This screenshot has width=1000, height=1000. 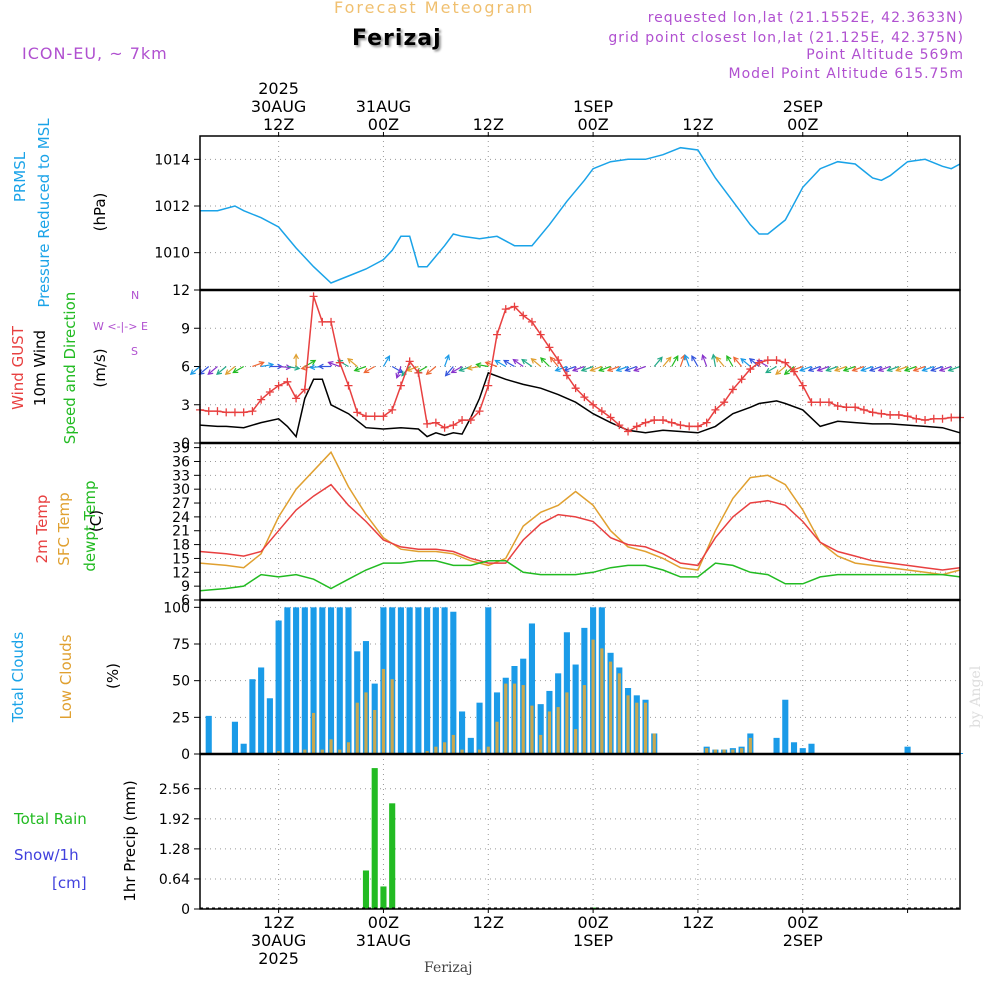 I want to click on y-tick-label: 1010, so click(x=172, y=254).